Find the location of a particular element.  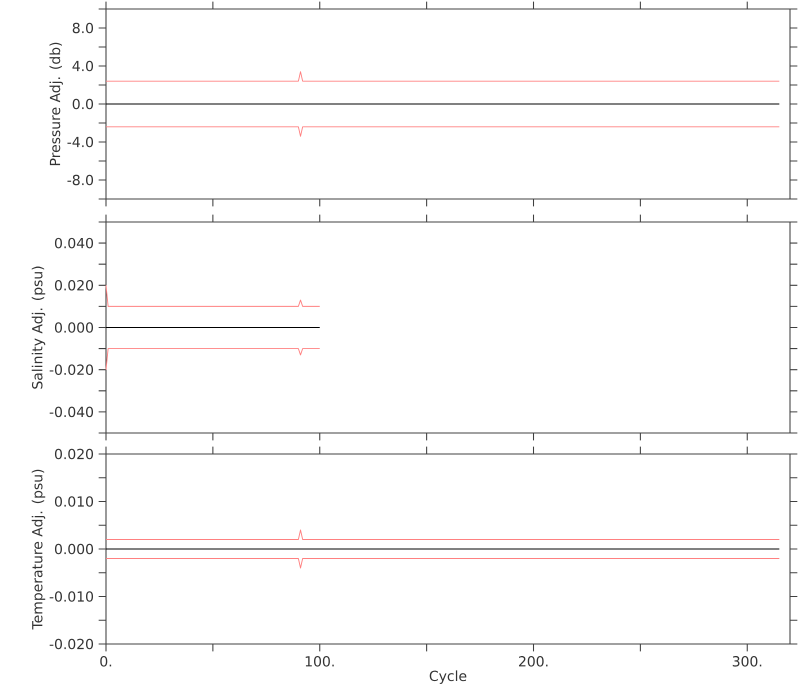

x-tick-label: 100. is located at coordinates (320, 661).